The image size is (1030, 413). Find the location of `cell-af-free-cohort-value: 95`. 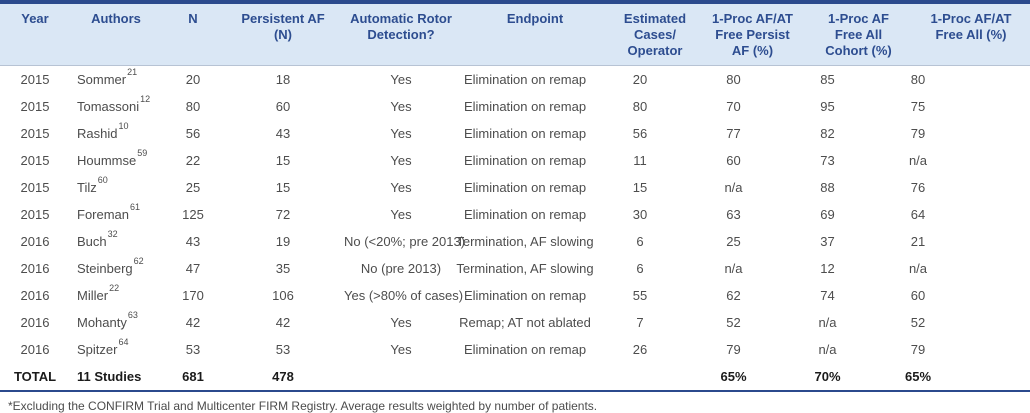

cell-af-free-cohort-value: 95 is located at coordinates (827, 106).